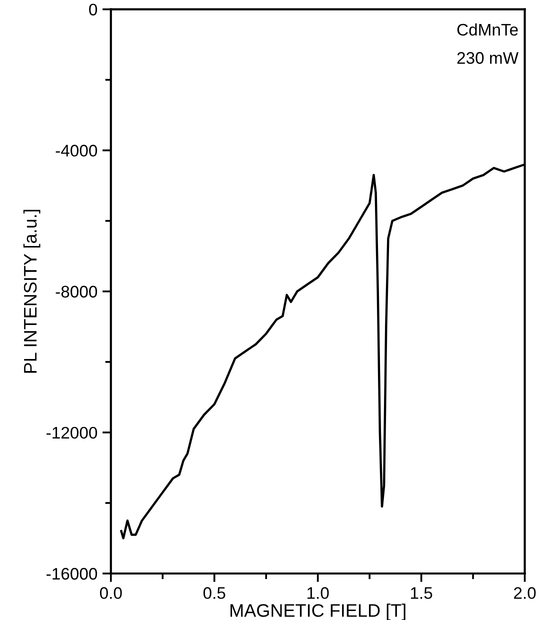 This screenshot has height=620, width=541. What do you see at coordinates (525, 593) in the screenshot?
I see `x-tick-label: 2.0` at bounding box center [525, 593].